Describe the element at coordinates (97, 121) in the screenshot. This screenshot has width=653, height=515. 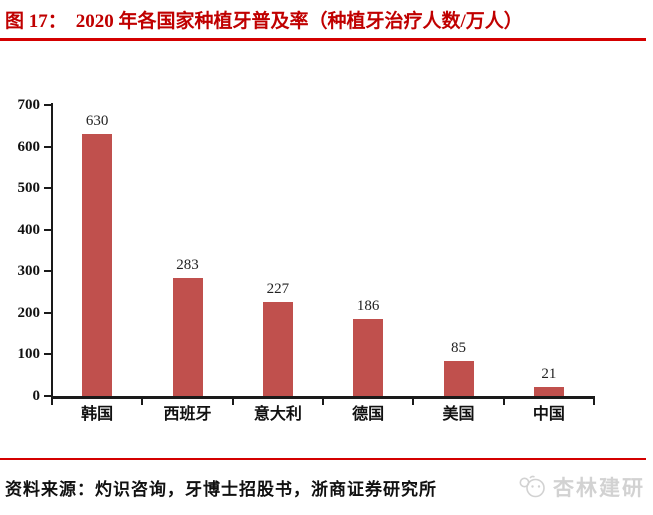
I see `bar-value-label: 630` at that location.